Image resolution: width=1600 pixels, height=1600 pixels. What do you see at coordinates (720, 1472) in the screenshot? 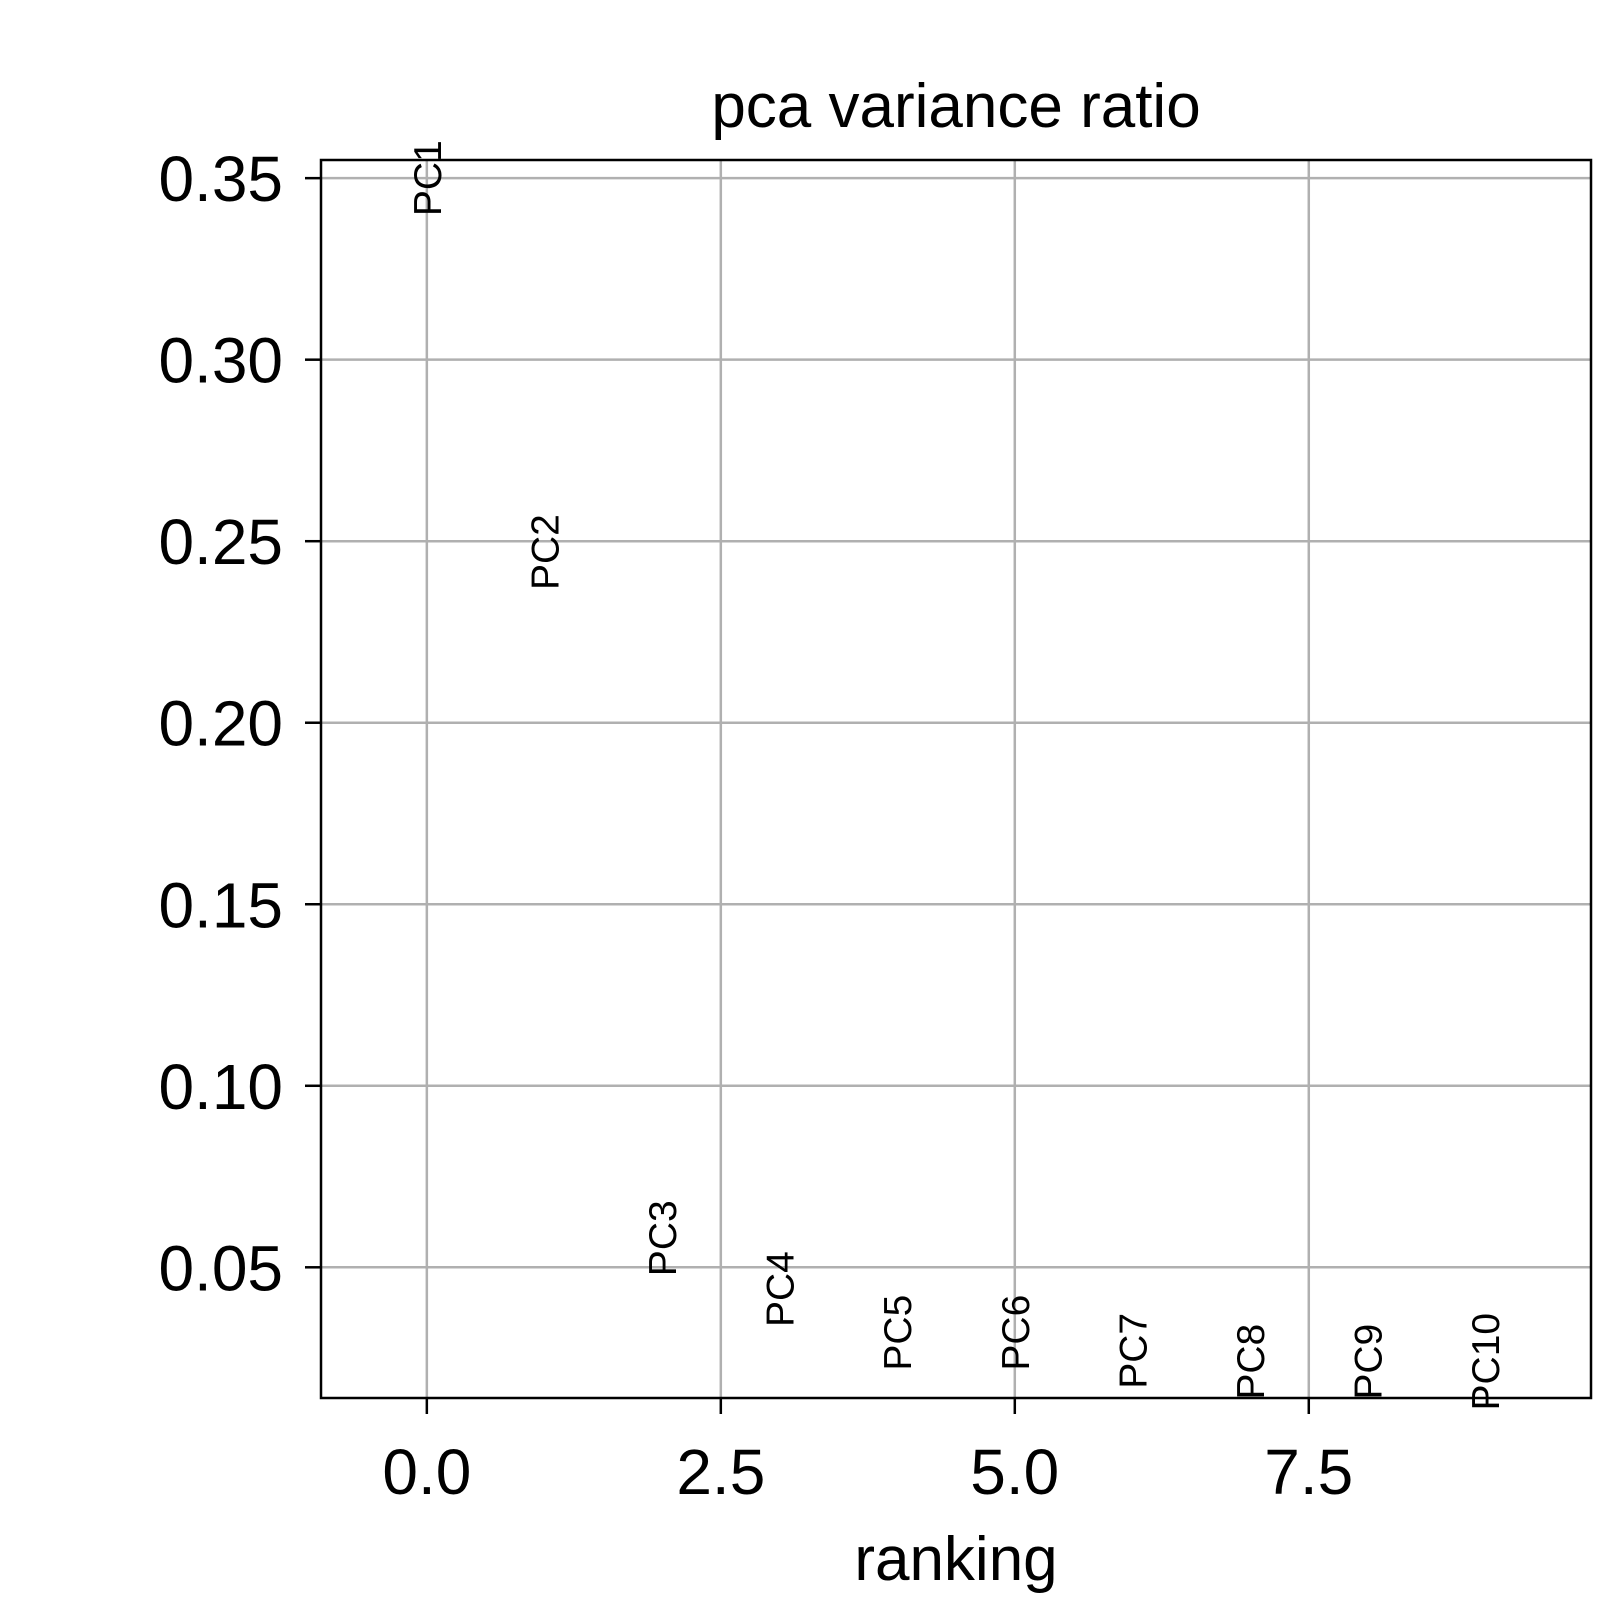
I see `x-tick-label: 2.5` at bounding box center [720, 1472].